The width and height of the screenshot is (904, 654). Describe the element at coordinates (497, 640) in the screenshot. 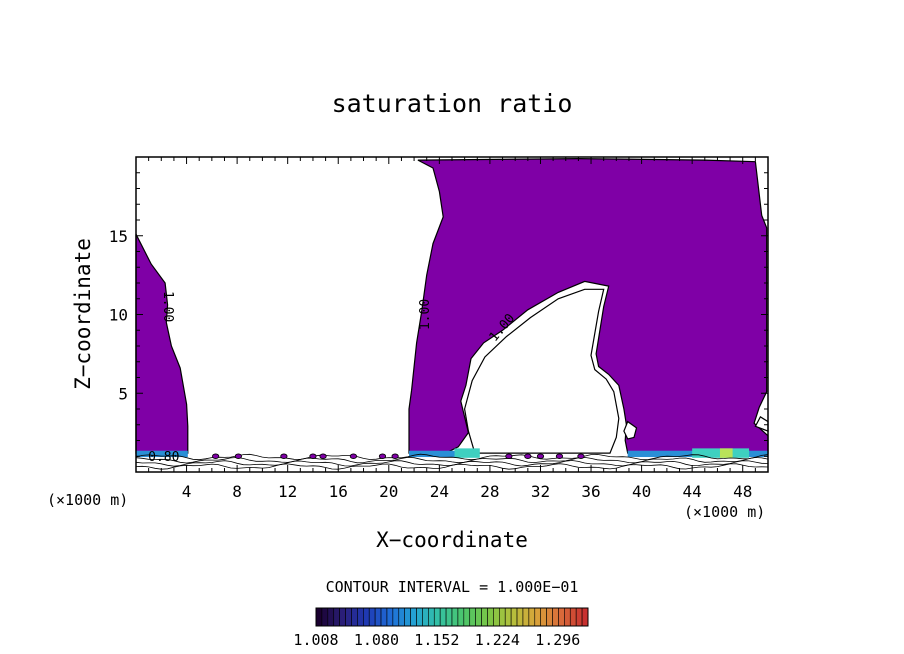

I see `colorbar-tick-label: 1.224` at that location.